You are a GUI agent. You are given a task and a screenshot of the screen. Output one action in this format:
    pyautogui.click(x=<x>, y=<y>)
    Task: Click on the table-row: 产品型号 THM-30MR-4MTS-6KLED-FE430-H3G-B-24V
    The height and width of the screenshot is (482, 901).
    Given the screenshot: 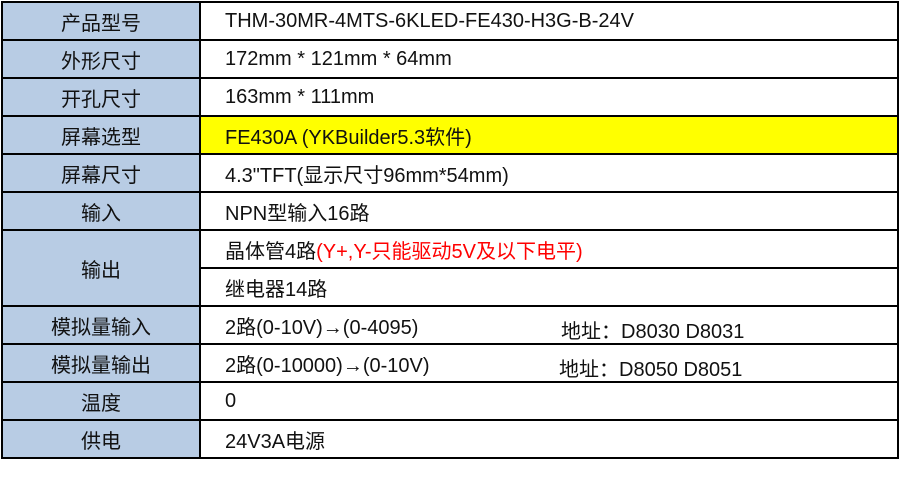 What is the action you would take?
    pyautogui.click(x=450, y=21)
    